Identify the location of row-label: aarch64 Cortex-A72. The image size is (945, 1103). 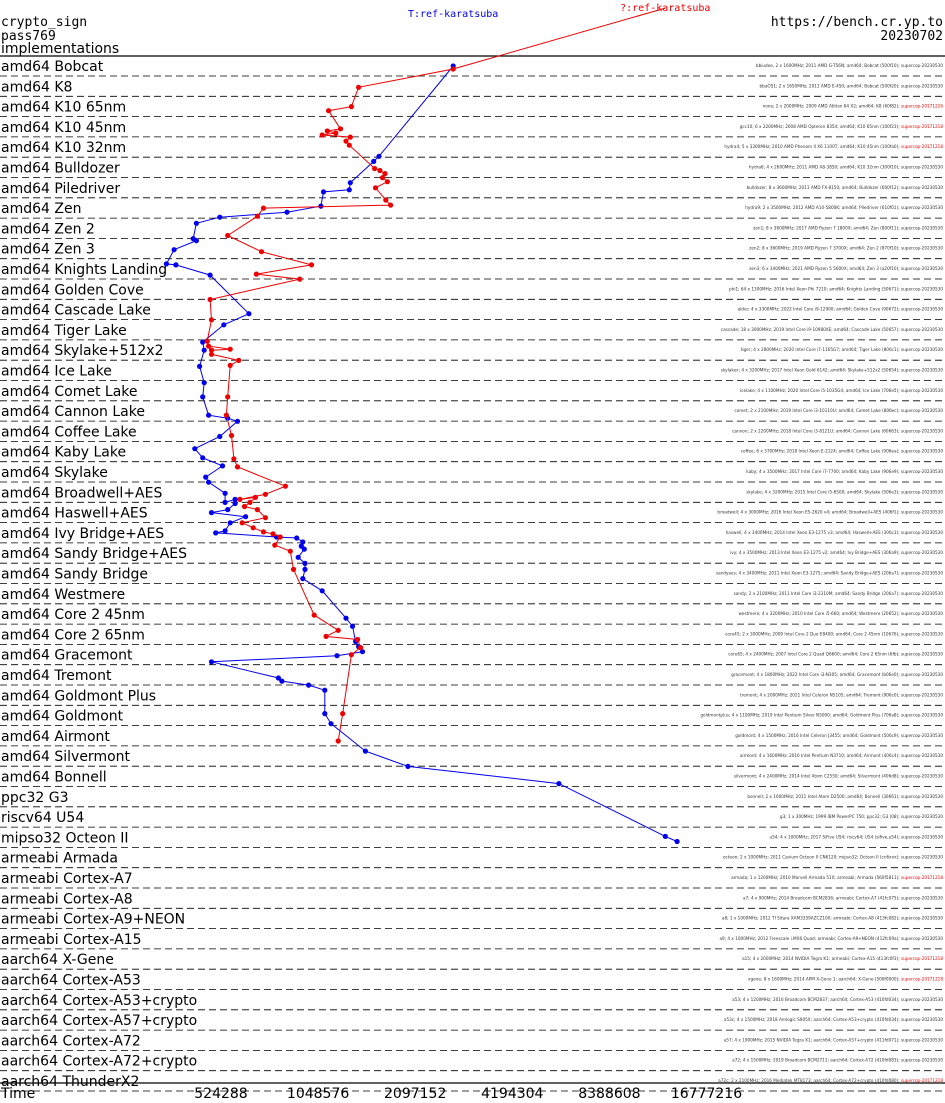
(71, 1041).